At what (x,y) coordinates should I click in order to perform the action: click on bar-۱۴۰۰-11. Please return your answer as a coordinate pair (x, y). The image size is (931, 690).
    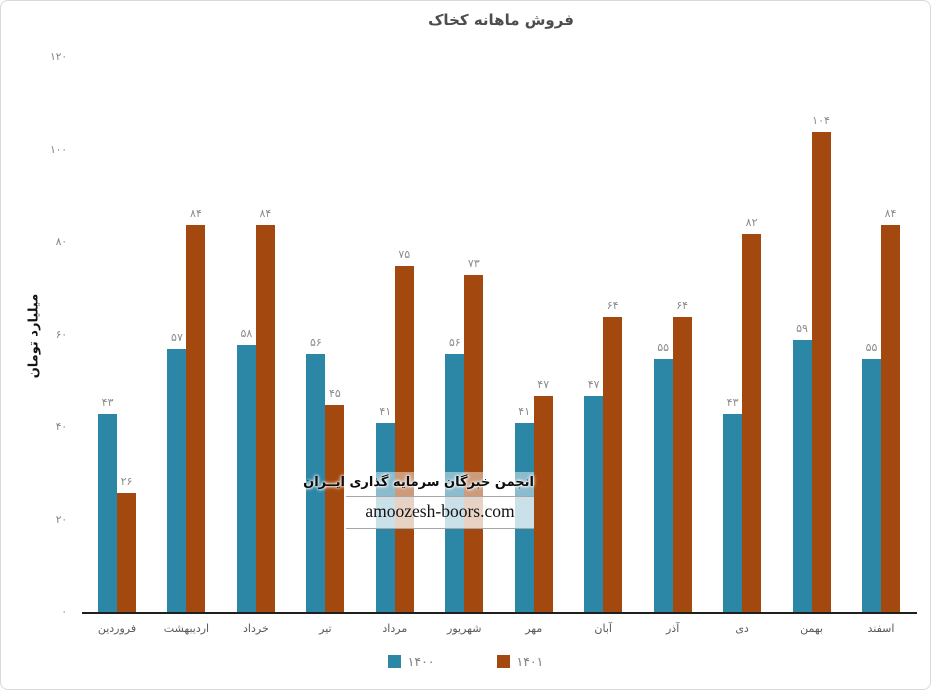
    Looking at the image, I should click on (802, 476).